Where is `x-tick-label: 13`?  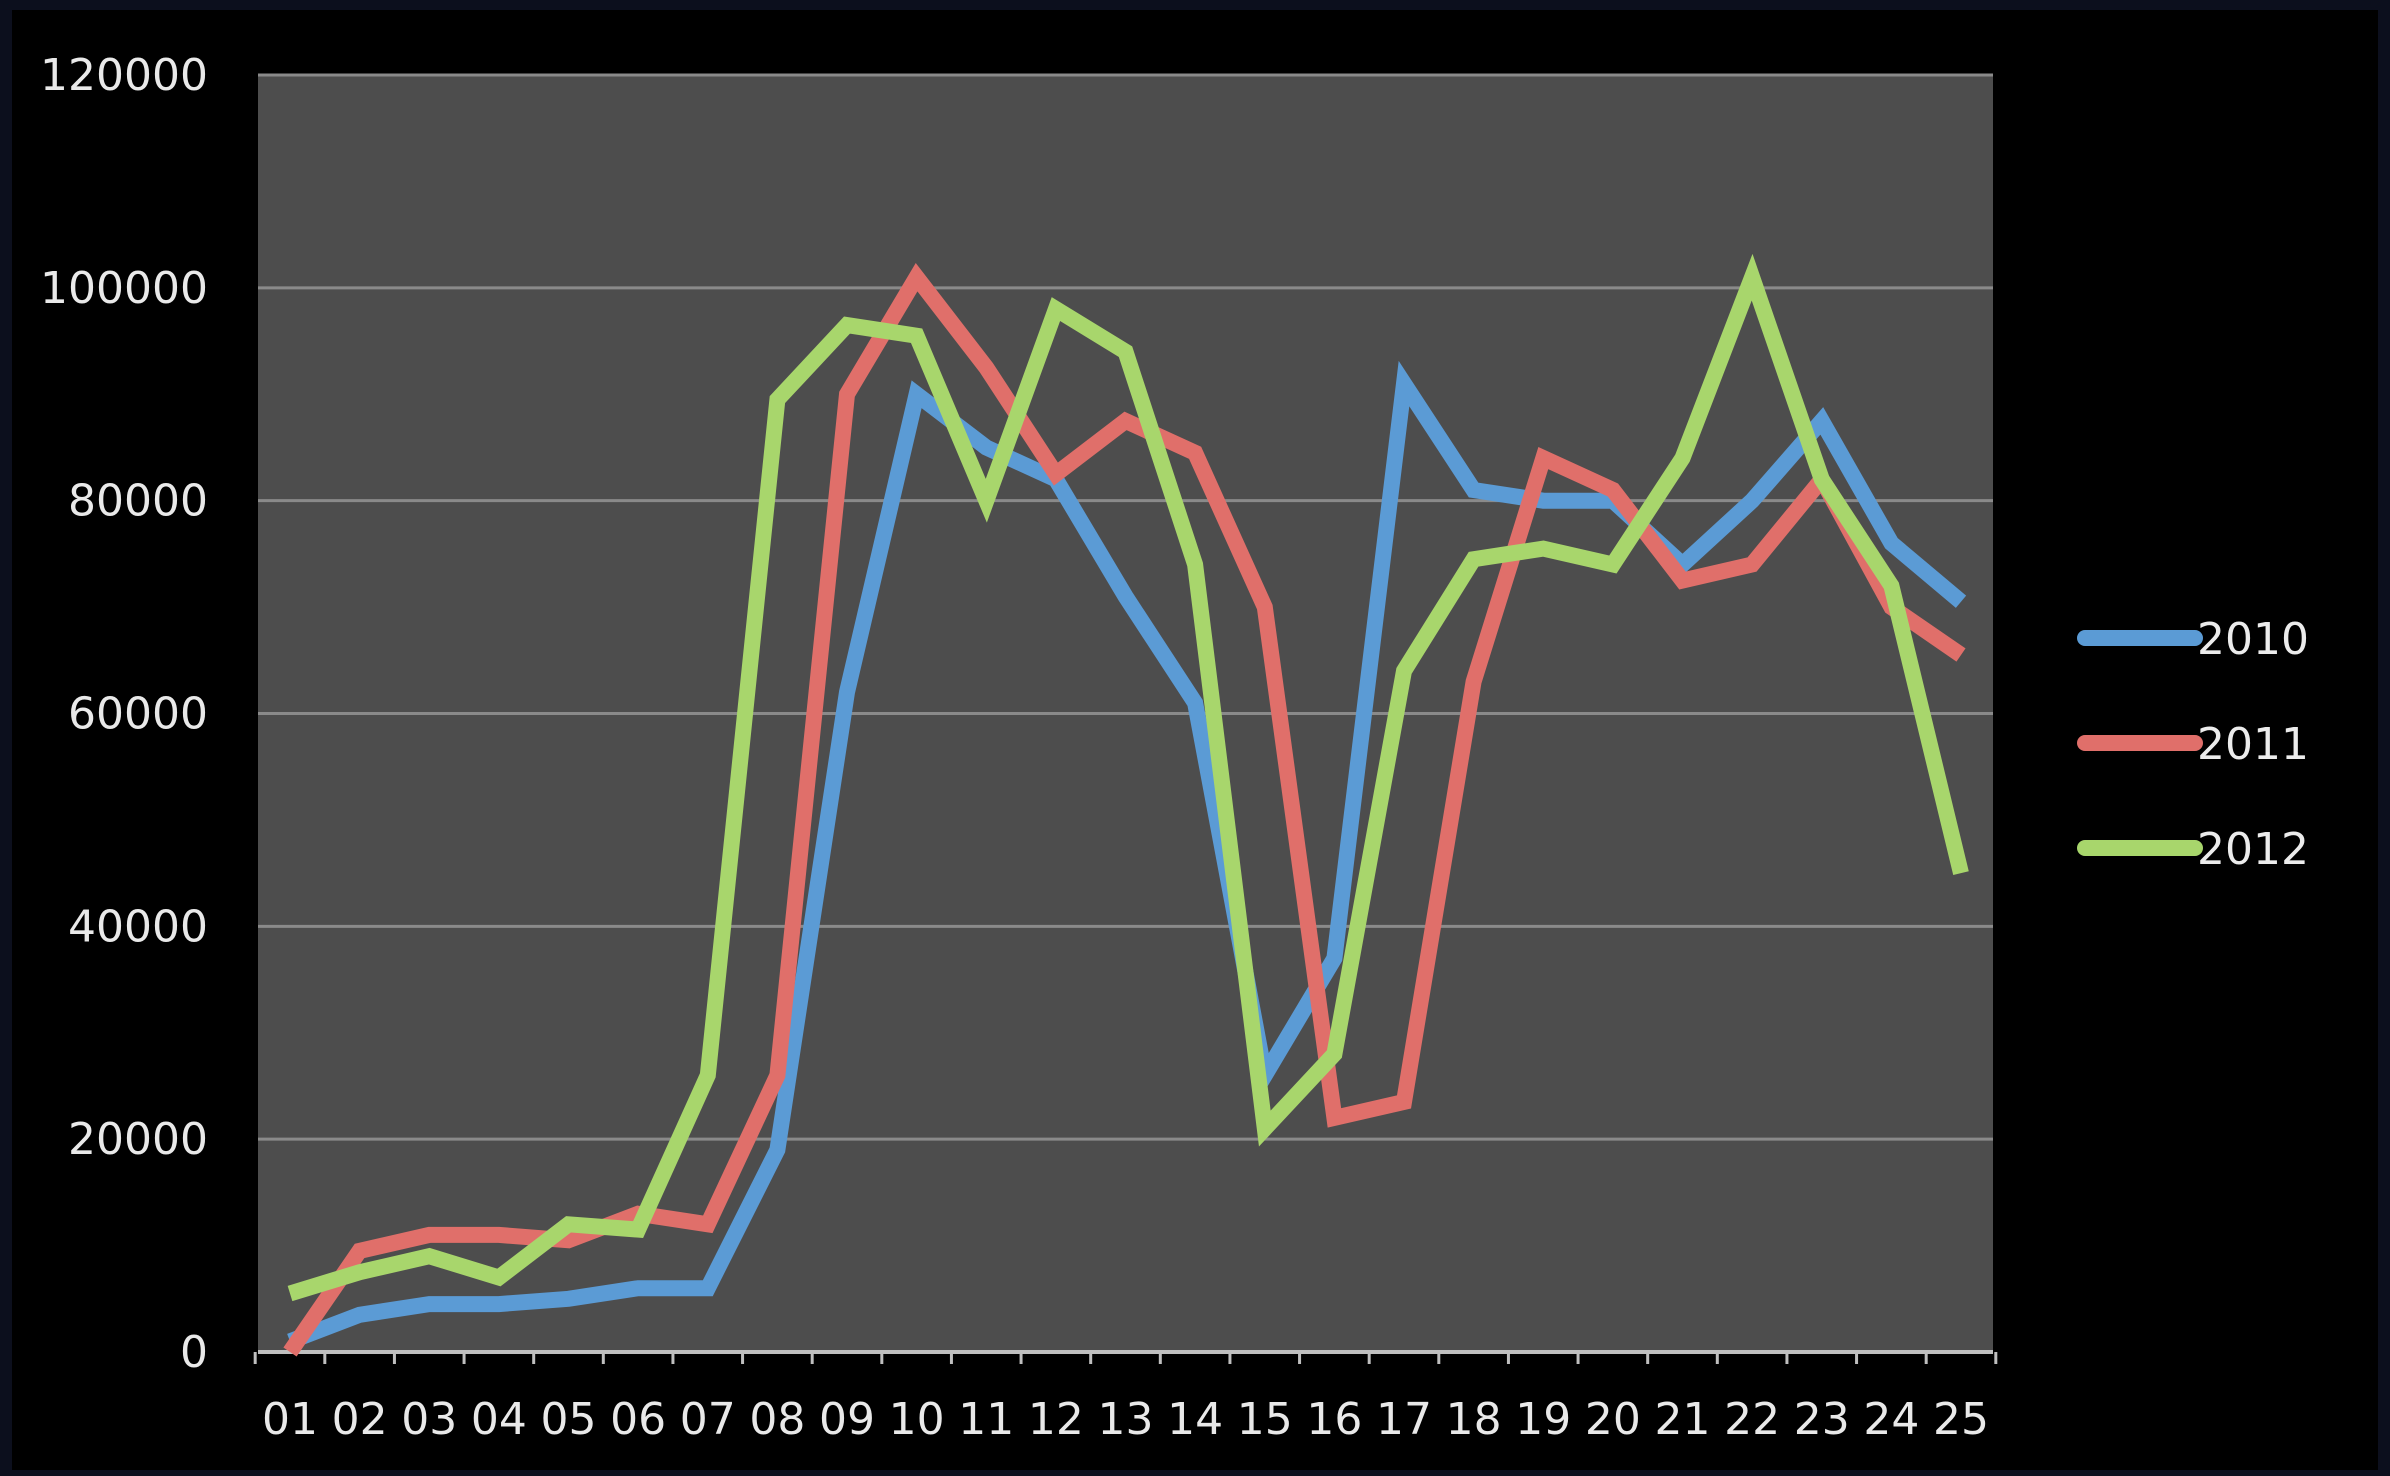 x-tick-label: 13 is located at coordinates (1126, 1419).